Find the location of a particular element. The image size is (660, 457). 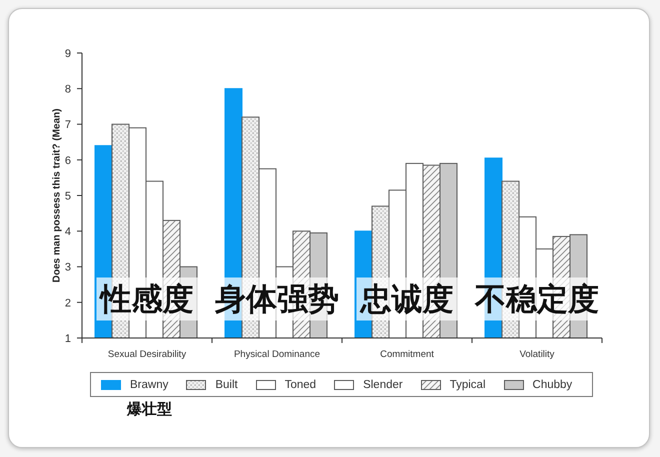

annotation: 不稳定度 is located at coordinates (537, 299).